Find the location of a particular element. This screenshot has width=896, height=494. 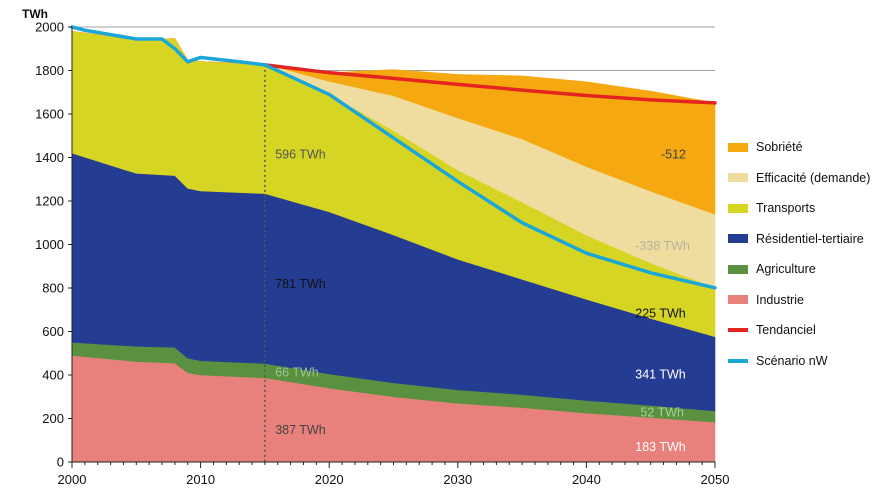

legend-item-sobriete: Sobriété is located at coordinates (812, 147).